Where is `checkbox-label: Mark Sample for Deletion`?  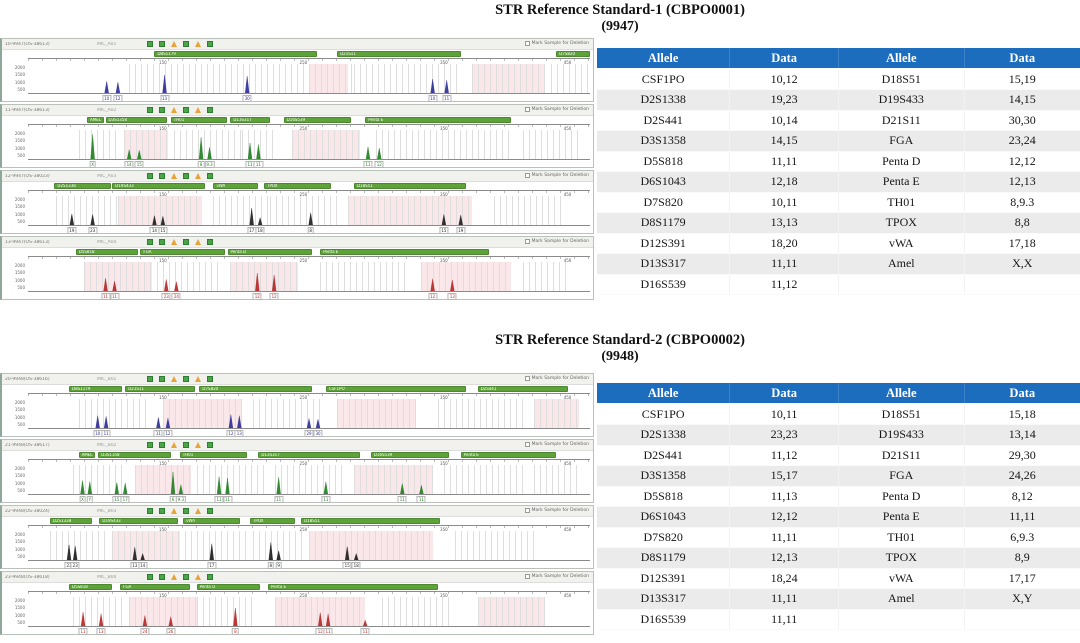 checkbox-label: Mark Sample for Deletion is located at coordinates (560, 378).